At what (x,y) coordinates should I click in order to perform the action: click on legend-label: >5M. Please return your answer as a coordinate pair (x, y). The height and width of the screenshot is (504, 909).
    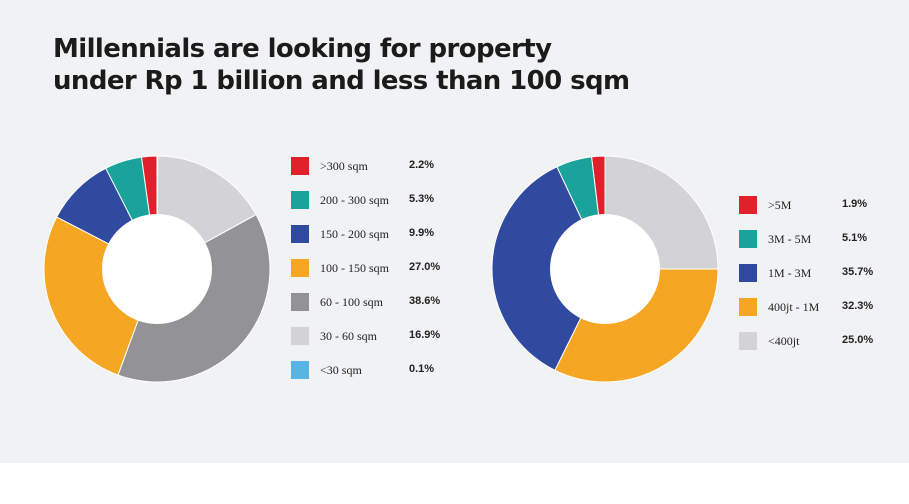
    Looking at the image, I should click on (780, 205).